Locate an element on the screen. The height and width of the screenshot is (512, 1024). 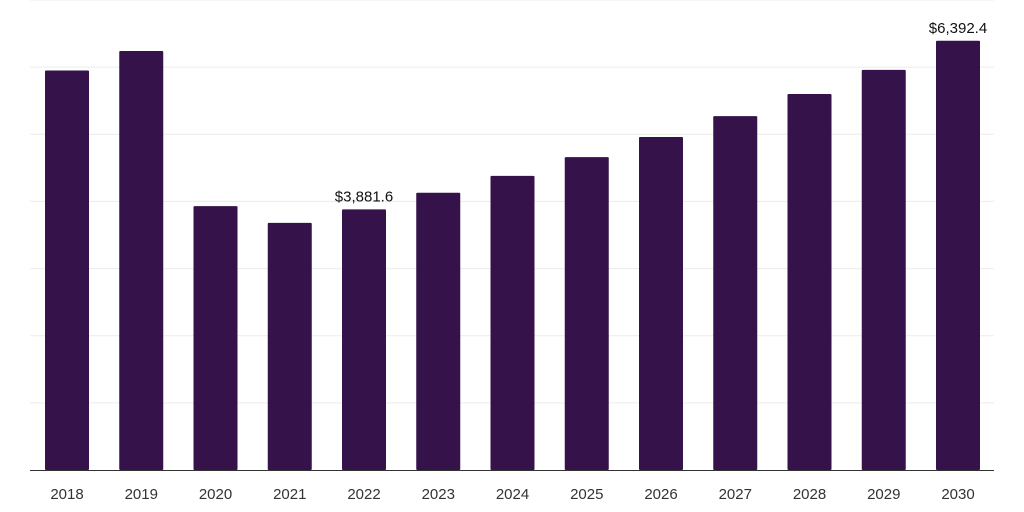
bar-2024 is located at coordinates (512, 322).